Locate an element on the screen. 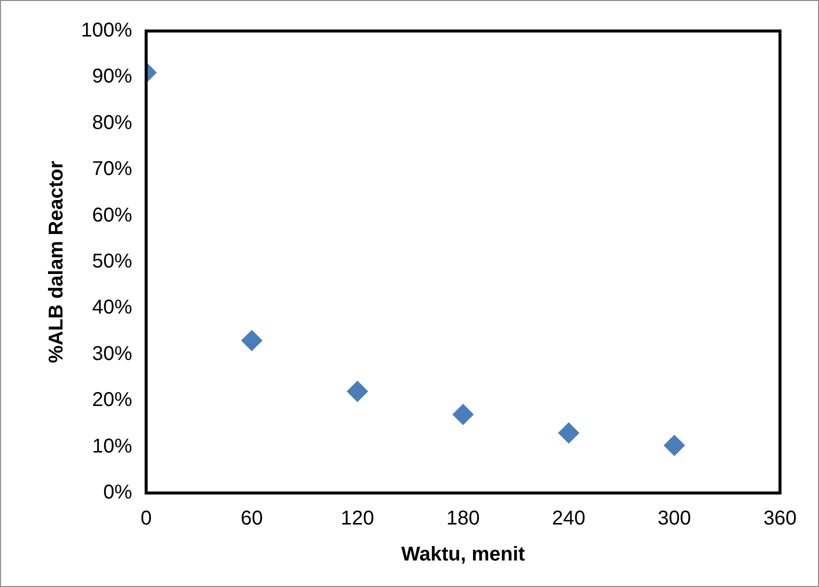 Image resolution: width=819 pixels, height=587 pixels. x-tick-label: 0 is located at coordinates (146, 519).